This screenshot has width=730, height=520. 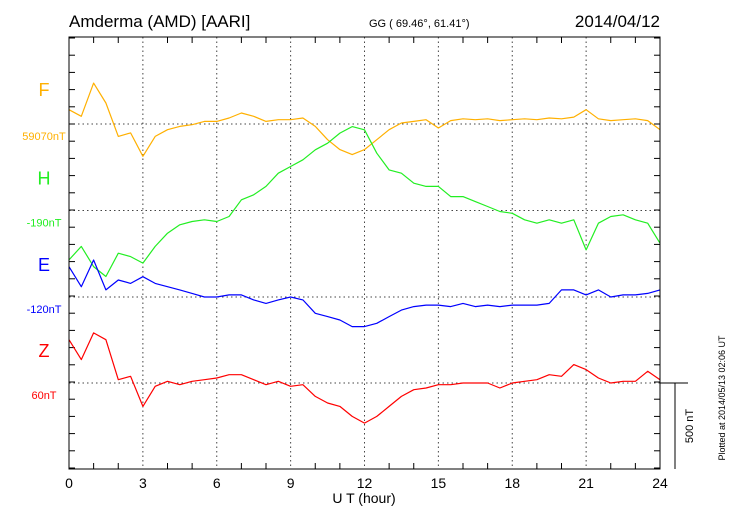 What do you see at coordinates (159, 21) in the screenshot?
I see `station-title: Amderma (AMD) [AARI]` at bounding box center [159, 21].